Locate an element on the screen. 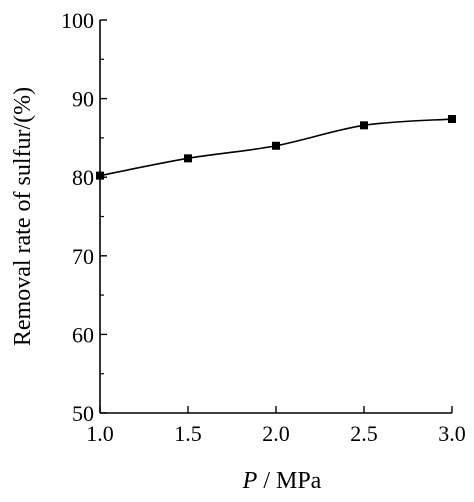 The image size is (474, 502). x-axis-title: P / MPa is located at coordinates (282, 481).